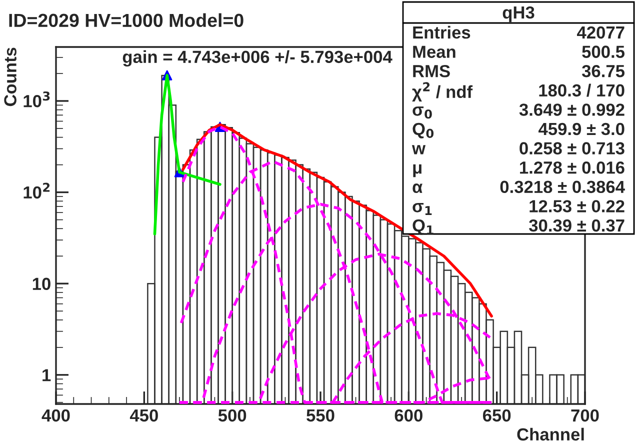 This screenshot has height=447, width=635. Describe the element at coordinates (518, 14) in the screenshot. I see `text: qH3` at that location.